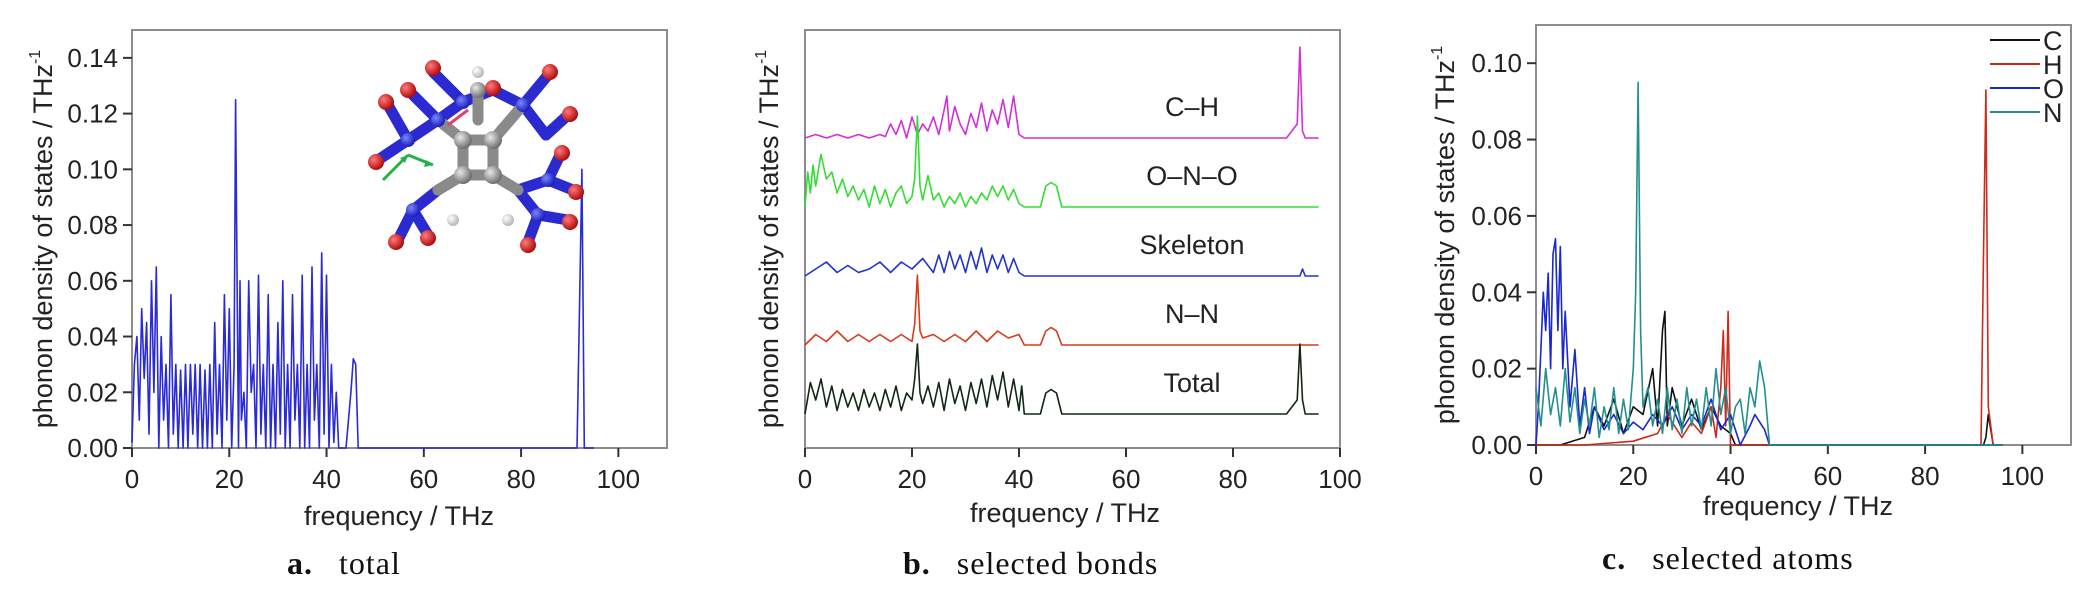 This screenshot has width=2098, height=609. I want to click on x-tick-label-a-0: 0, so click(132, 479).